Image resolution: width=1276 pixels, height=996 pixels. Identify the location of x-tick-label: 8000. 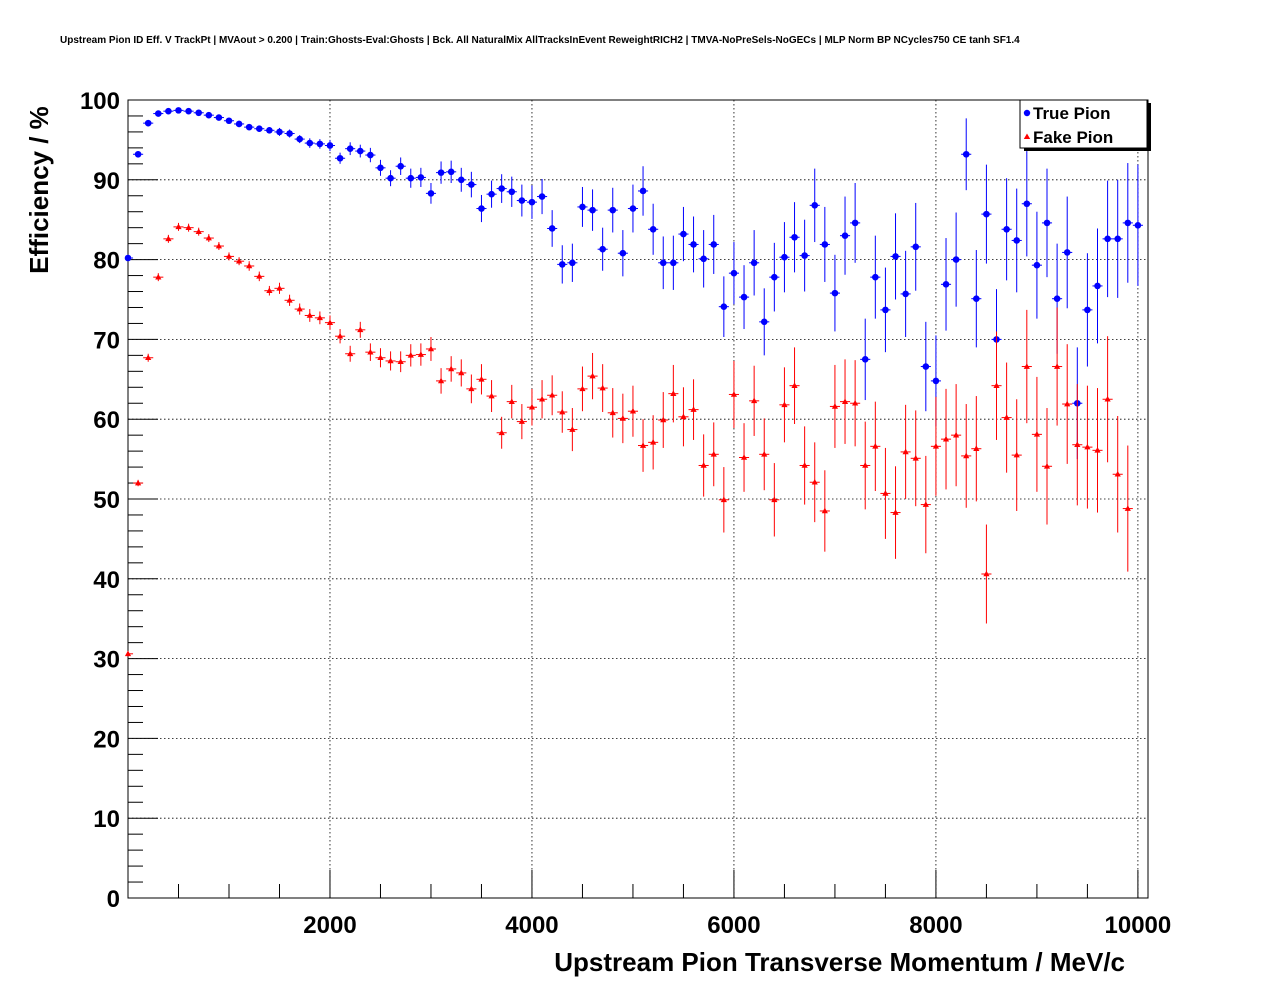
(935, 925).